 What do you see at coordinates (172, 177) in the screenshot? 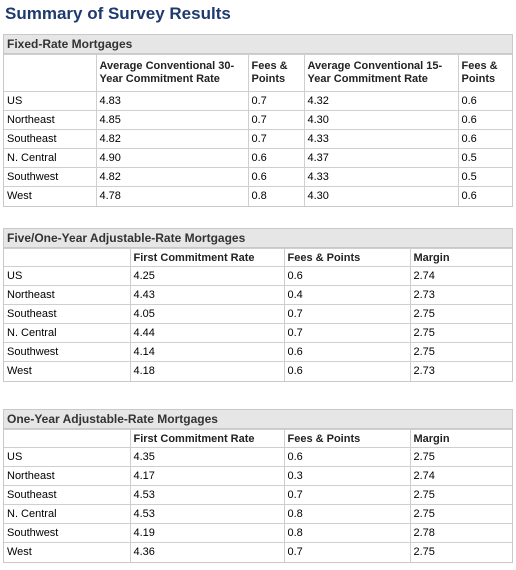
I see `rate-30yr-cell: 4.82` at bounding box center [172, 177].